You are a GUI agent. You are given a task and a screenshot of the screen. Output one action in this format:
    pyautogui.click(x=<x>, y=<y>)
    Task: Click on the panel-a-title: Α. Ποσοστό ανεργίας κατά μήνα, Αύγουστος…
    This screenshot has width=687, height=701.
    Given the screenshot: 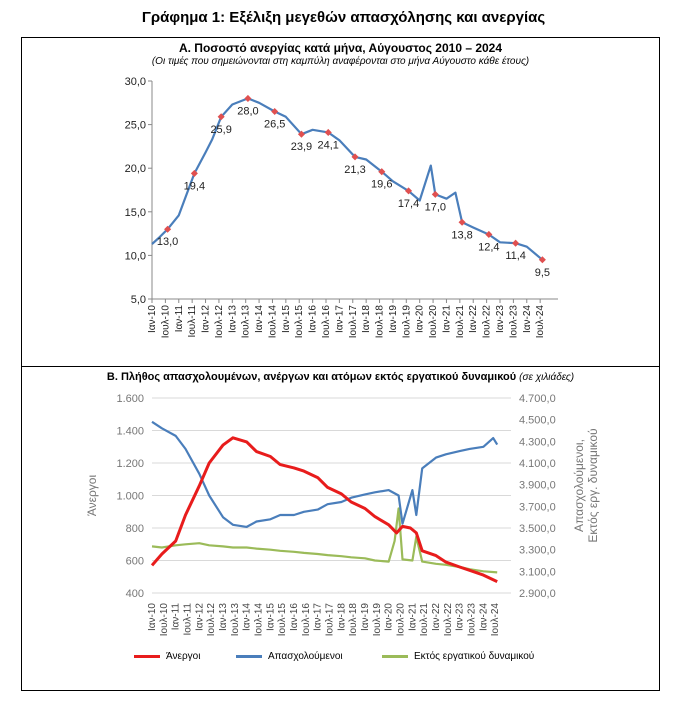 What is the action you would take?
    pyautogui.click(x=340, y=48)
    